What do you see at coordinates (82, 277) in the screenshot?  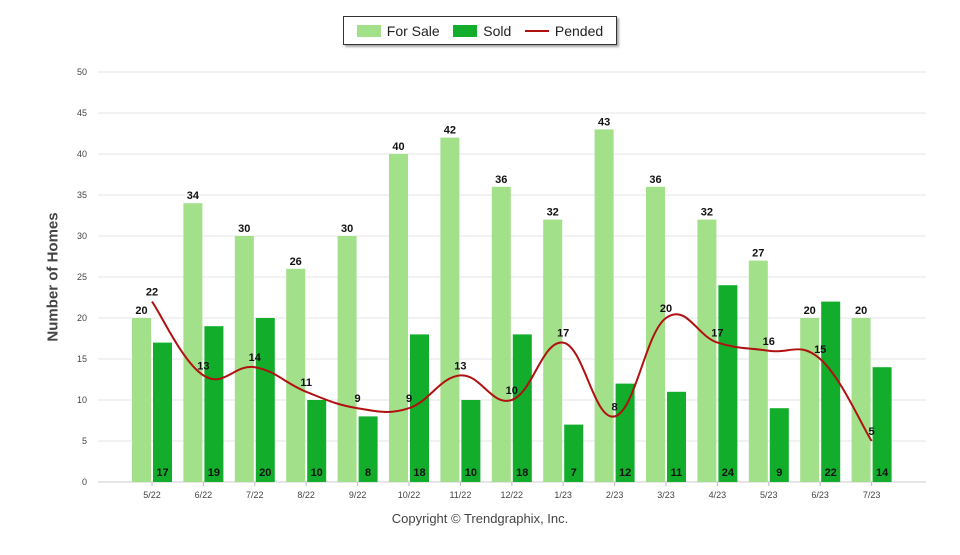 I see `y-tick-label: 25` at bounding box center [82, 277].